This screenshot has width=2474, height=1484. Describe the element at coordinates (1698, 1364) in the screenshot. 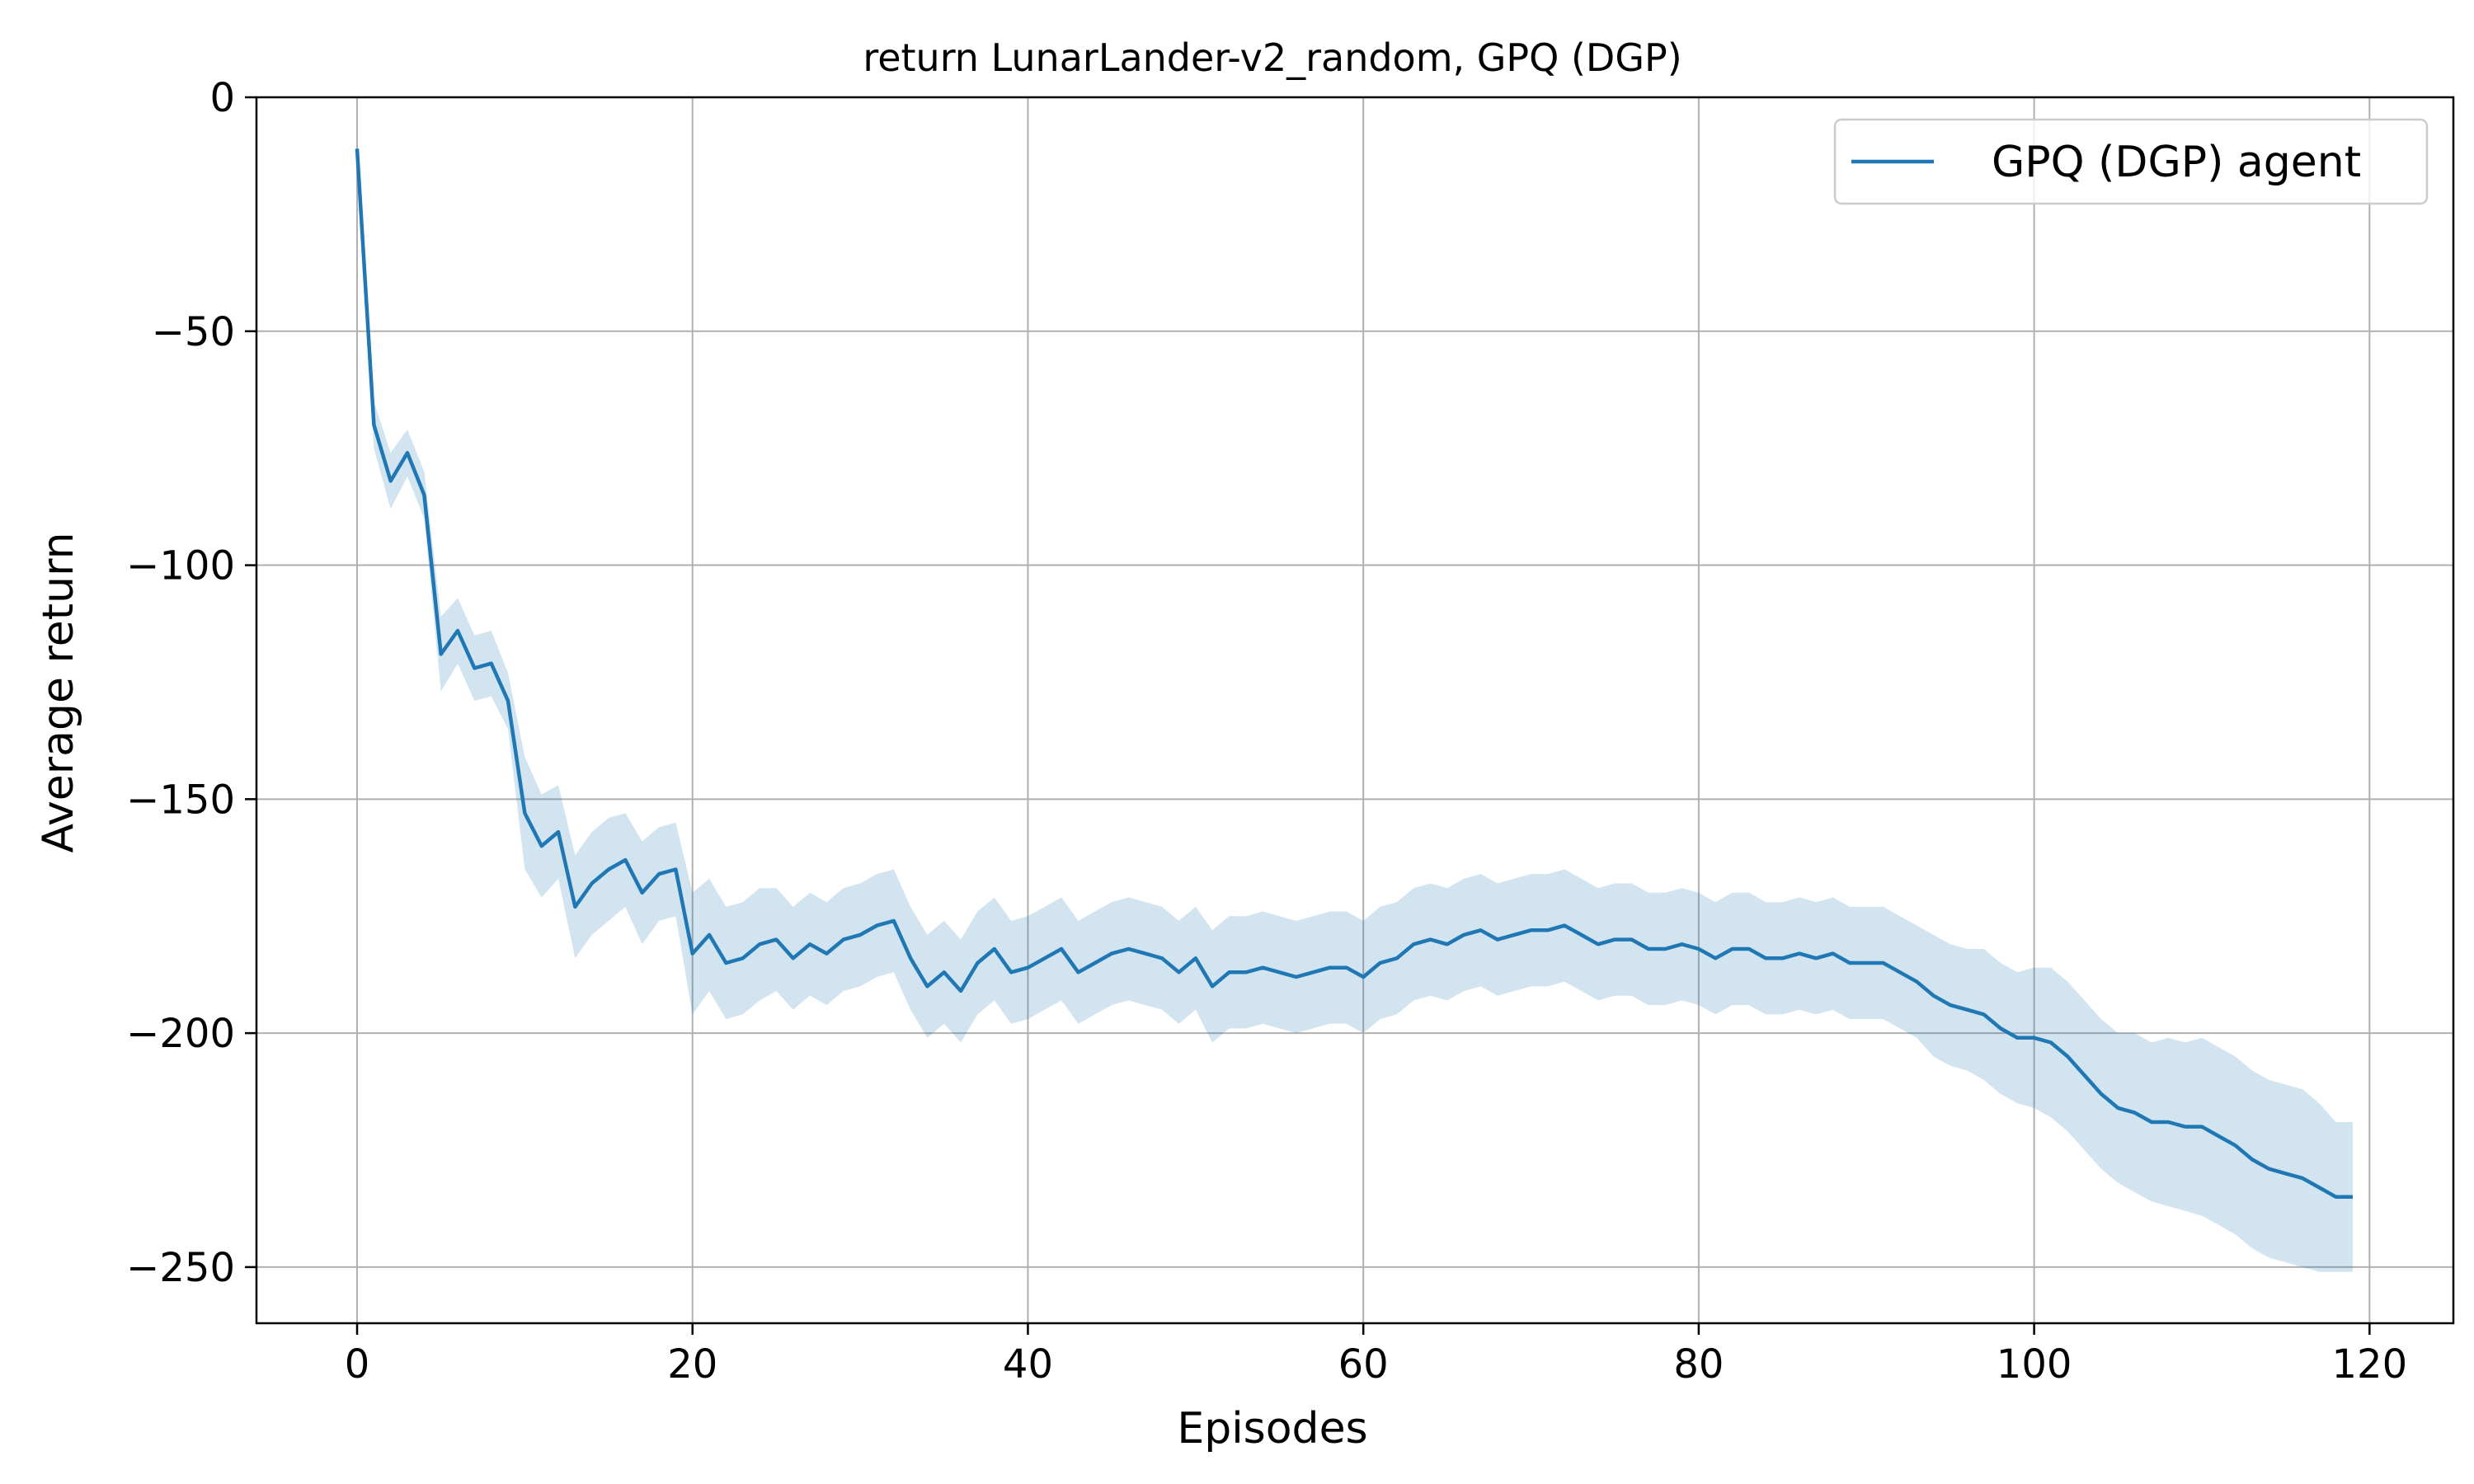

I see `x-tick-label: 80` at that location.